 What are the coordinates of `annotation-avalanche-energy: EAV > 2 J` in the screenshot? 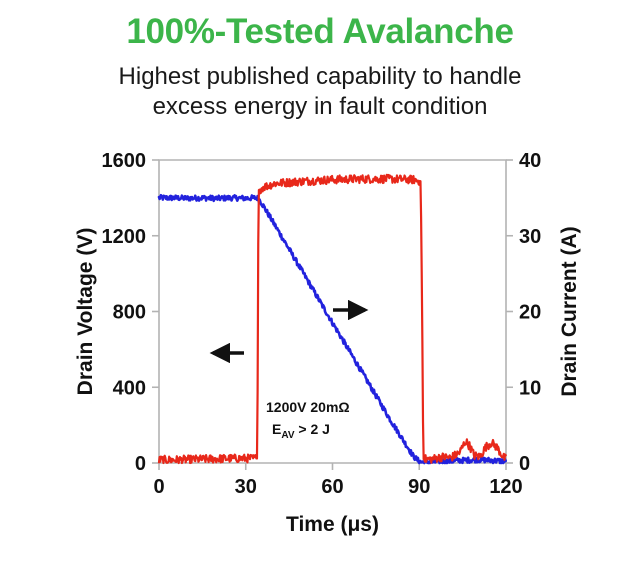 It's located at (301, 431).